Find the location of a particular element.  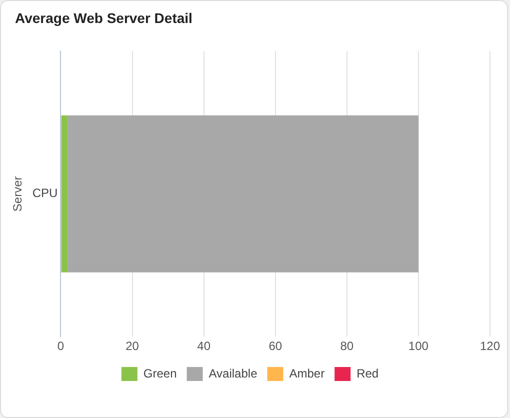

legend-label: Red is located at coordinates (367, 373).